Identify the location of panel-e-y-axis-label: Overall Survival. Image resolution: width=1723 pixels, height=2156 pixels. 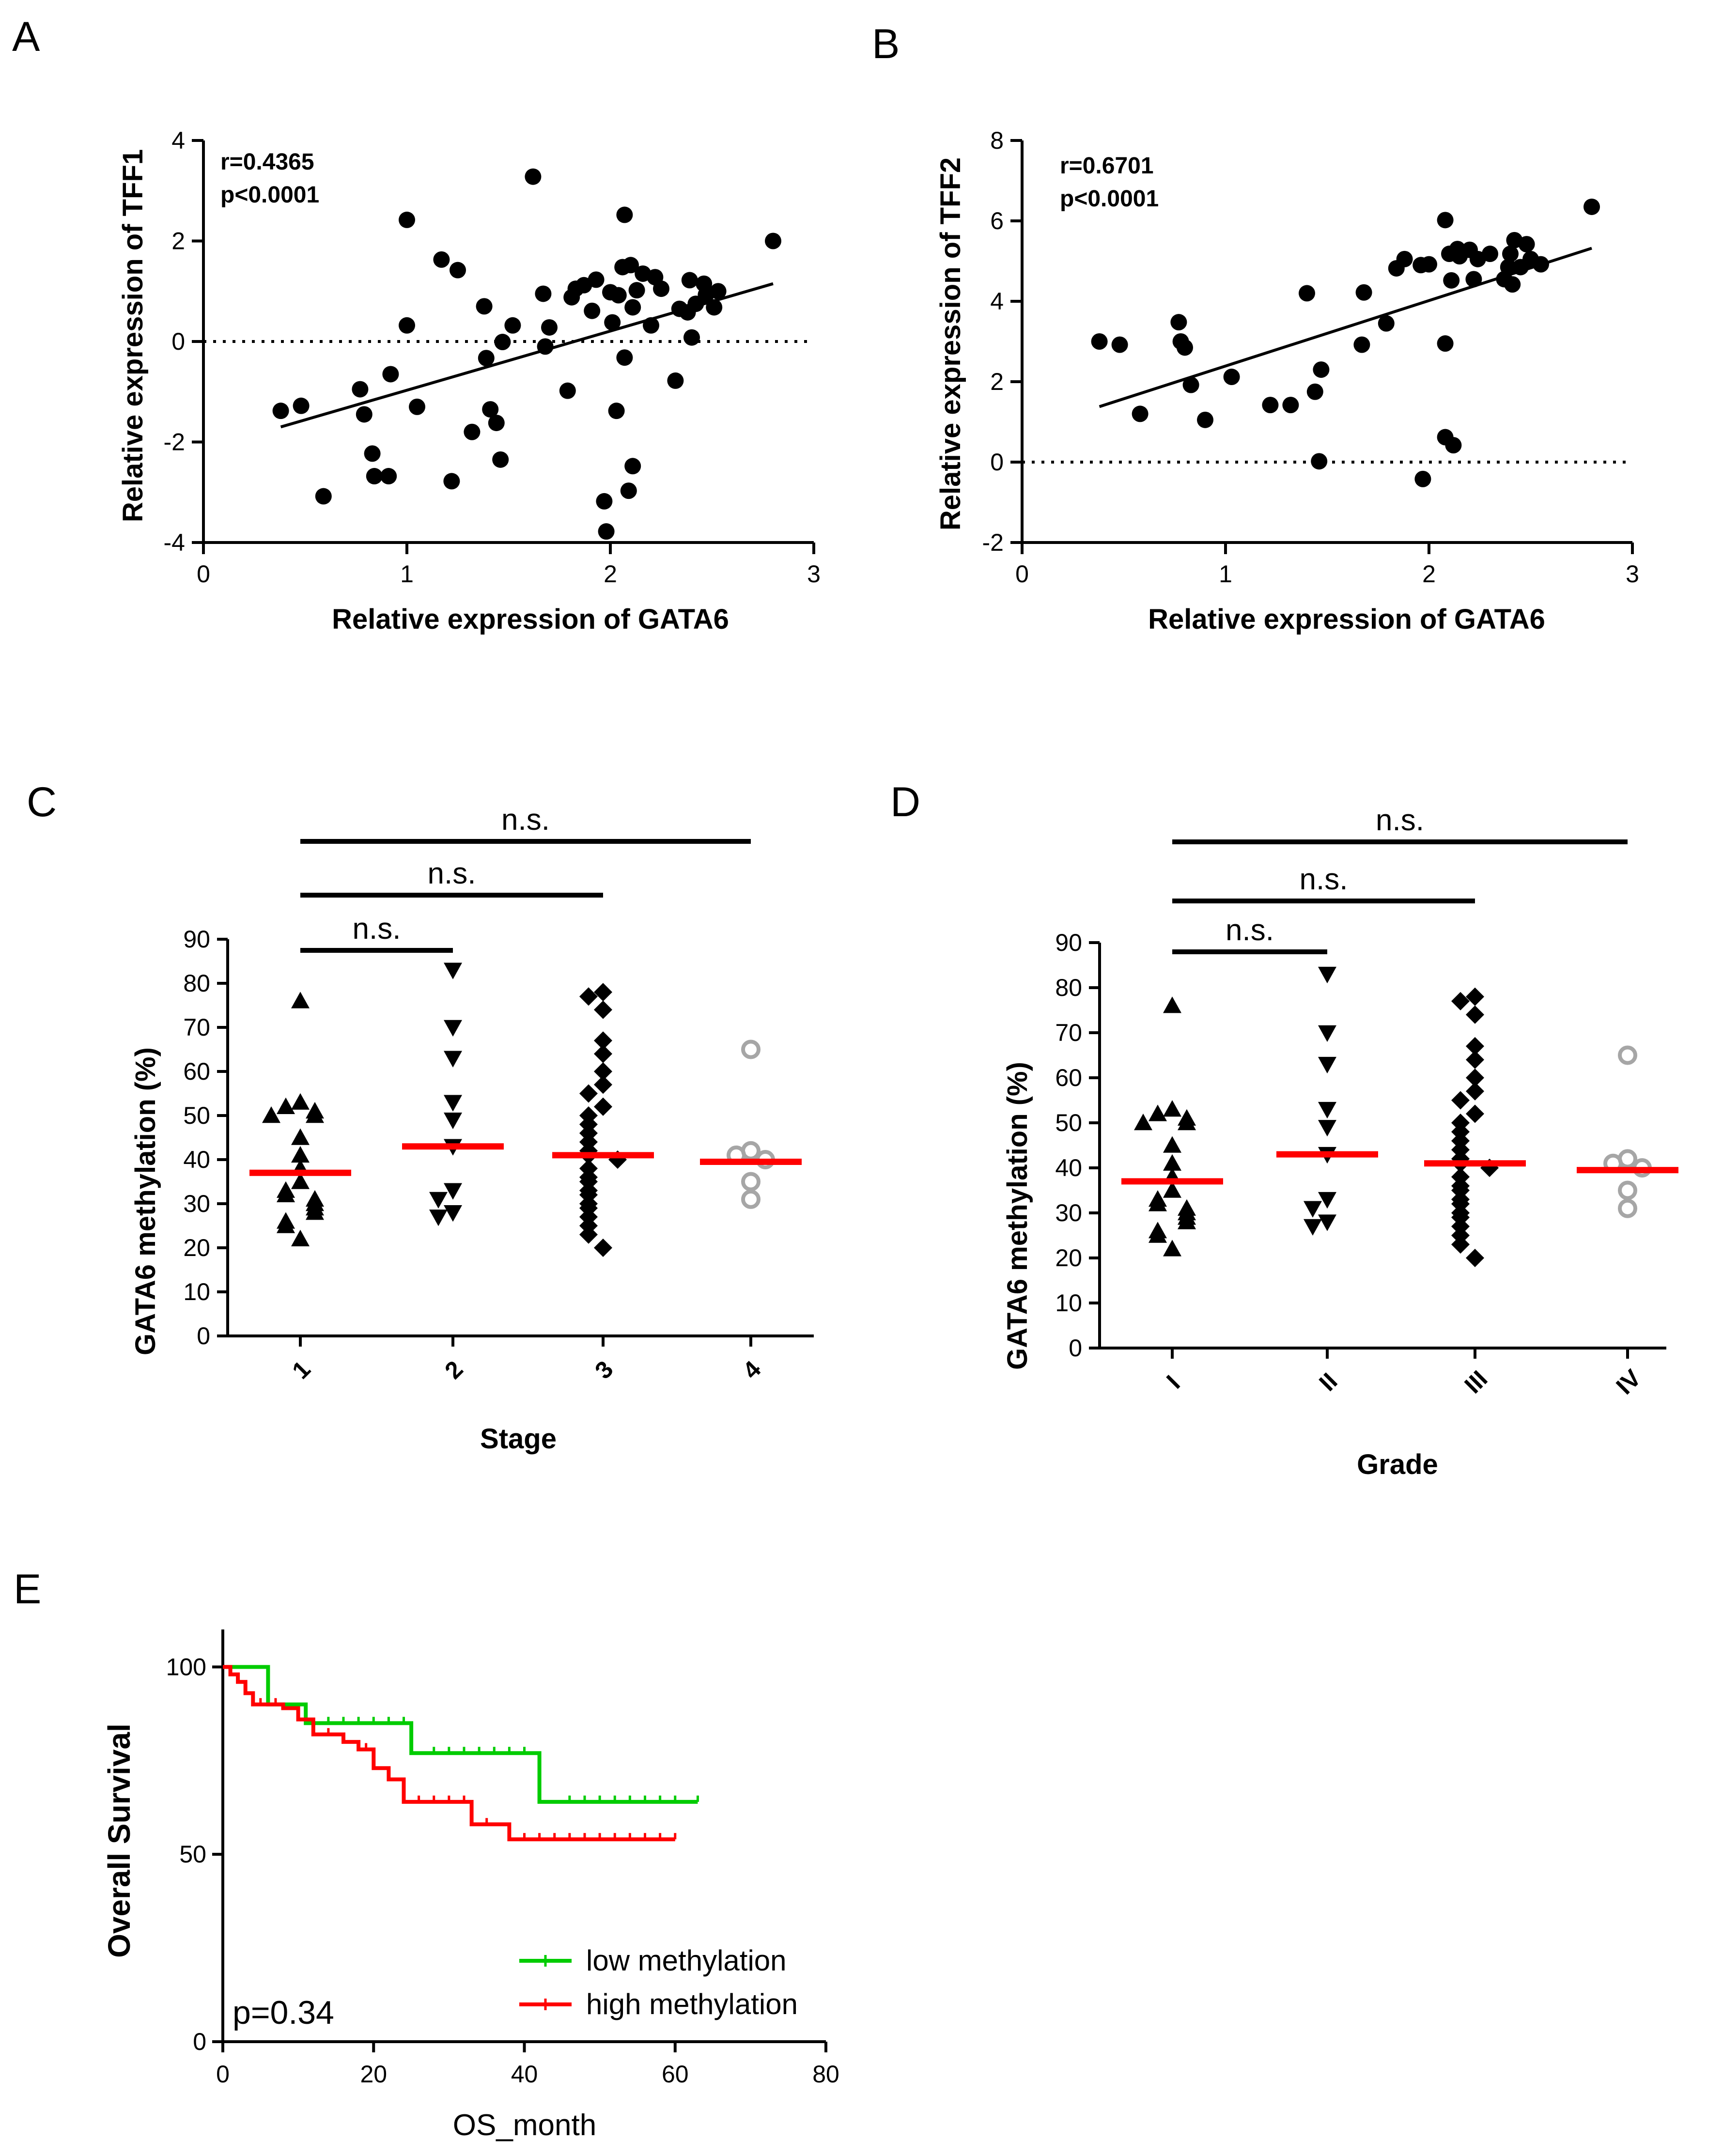
(120, 1840).